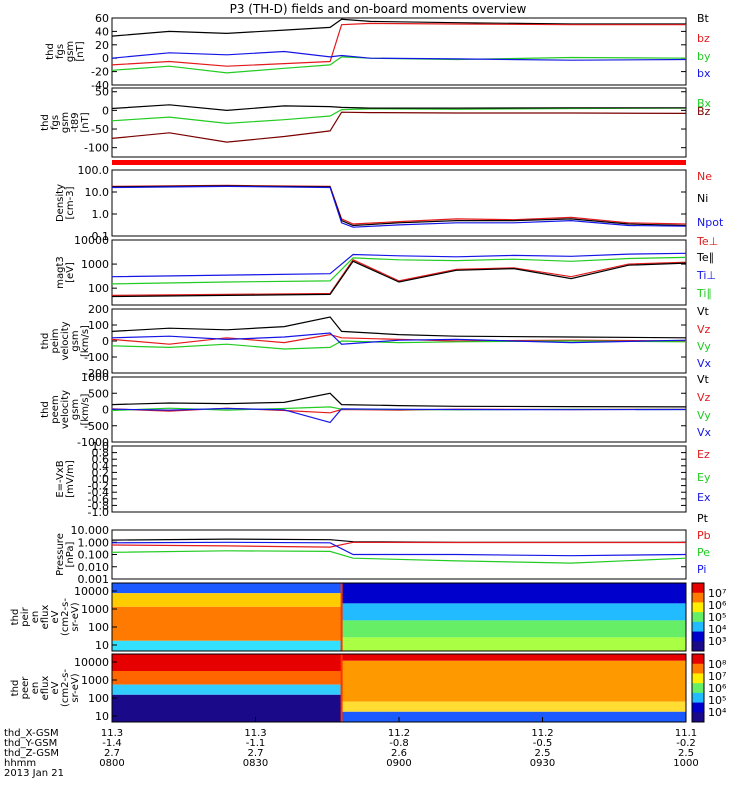  Describe the element at coordinates (94, 542) in the screenshot. I see `y-tick-label: 1.000` at that location.